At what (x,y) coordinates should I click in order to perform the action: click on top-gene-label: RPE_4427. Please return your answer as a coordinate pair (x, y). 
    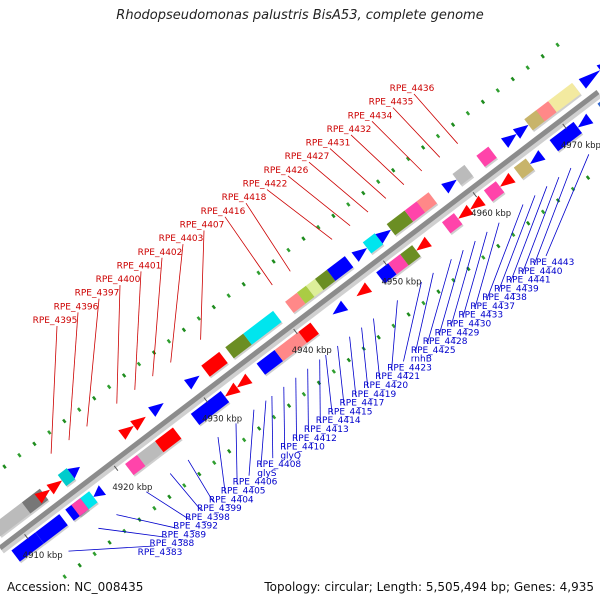
    Looking at the image, I should click on (307, 157).